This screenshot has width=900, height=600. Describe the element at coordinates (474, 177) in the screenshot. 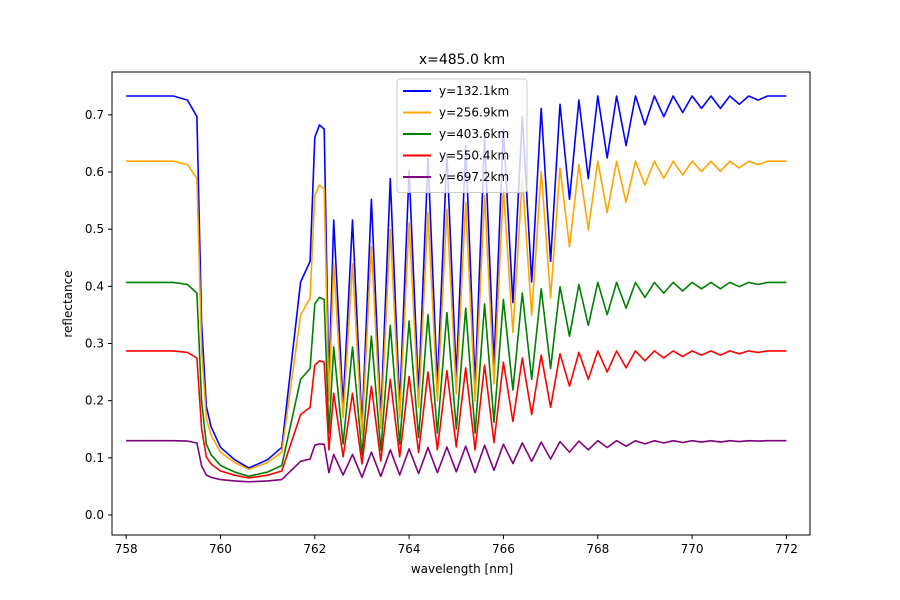

I see `legend-label: y=697.2km` at that location.